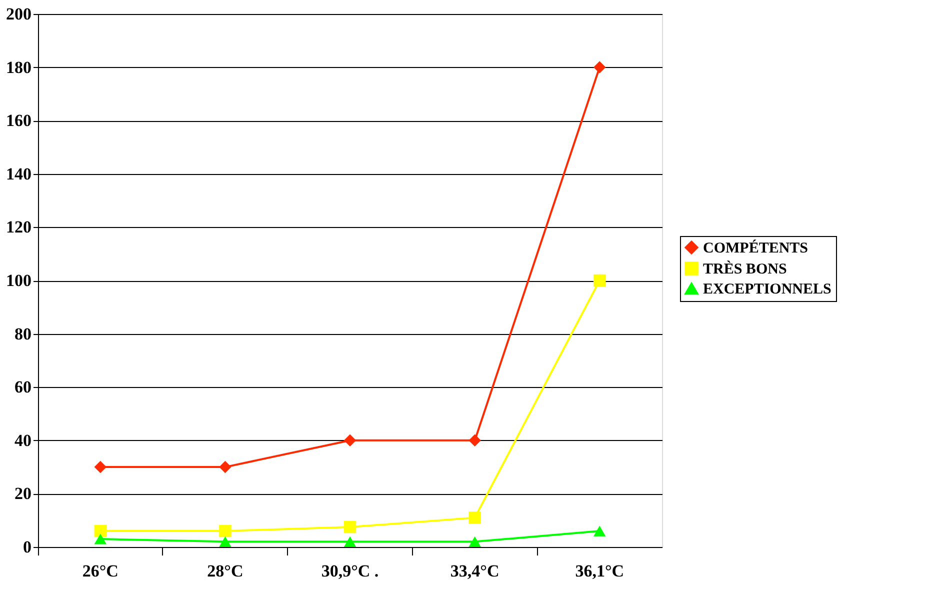 This screenshot has width=947, height=594. What do you see at coordinates (350, 571) in the screenshot?
I see `x-tick-label: 30,9°C .` at bounding box center [350, 571].